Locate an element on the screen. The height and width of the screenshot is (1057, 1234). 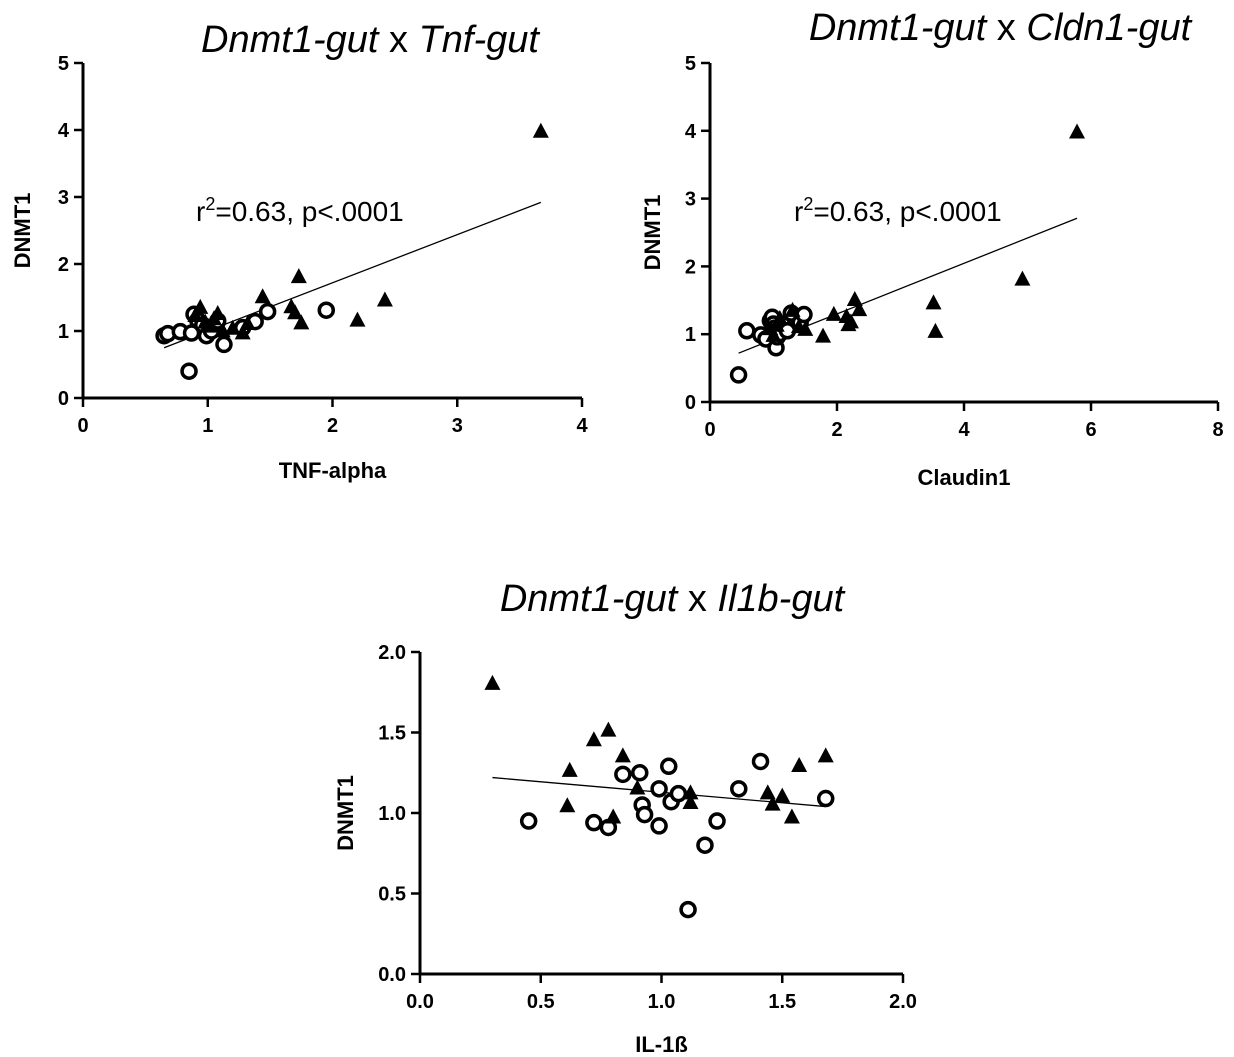
x-tick-label: 1 is located at coordinates (207, 426).